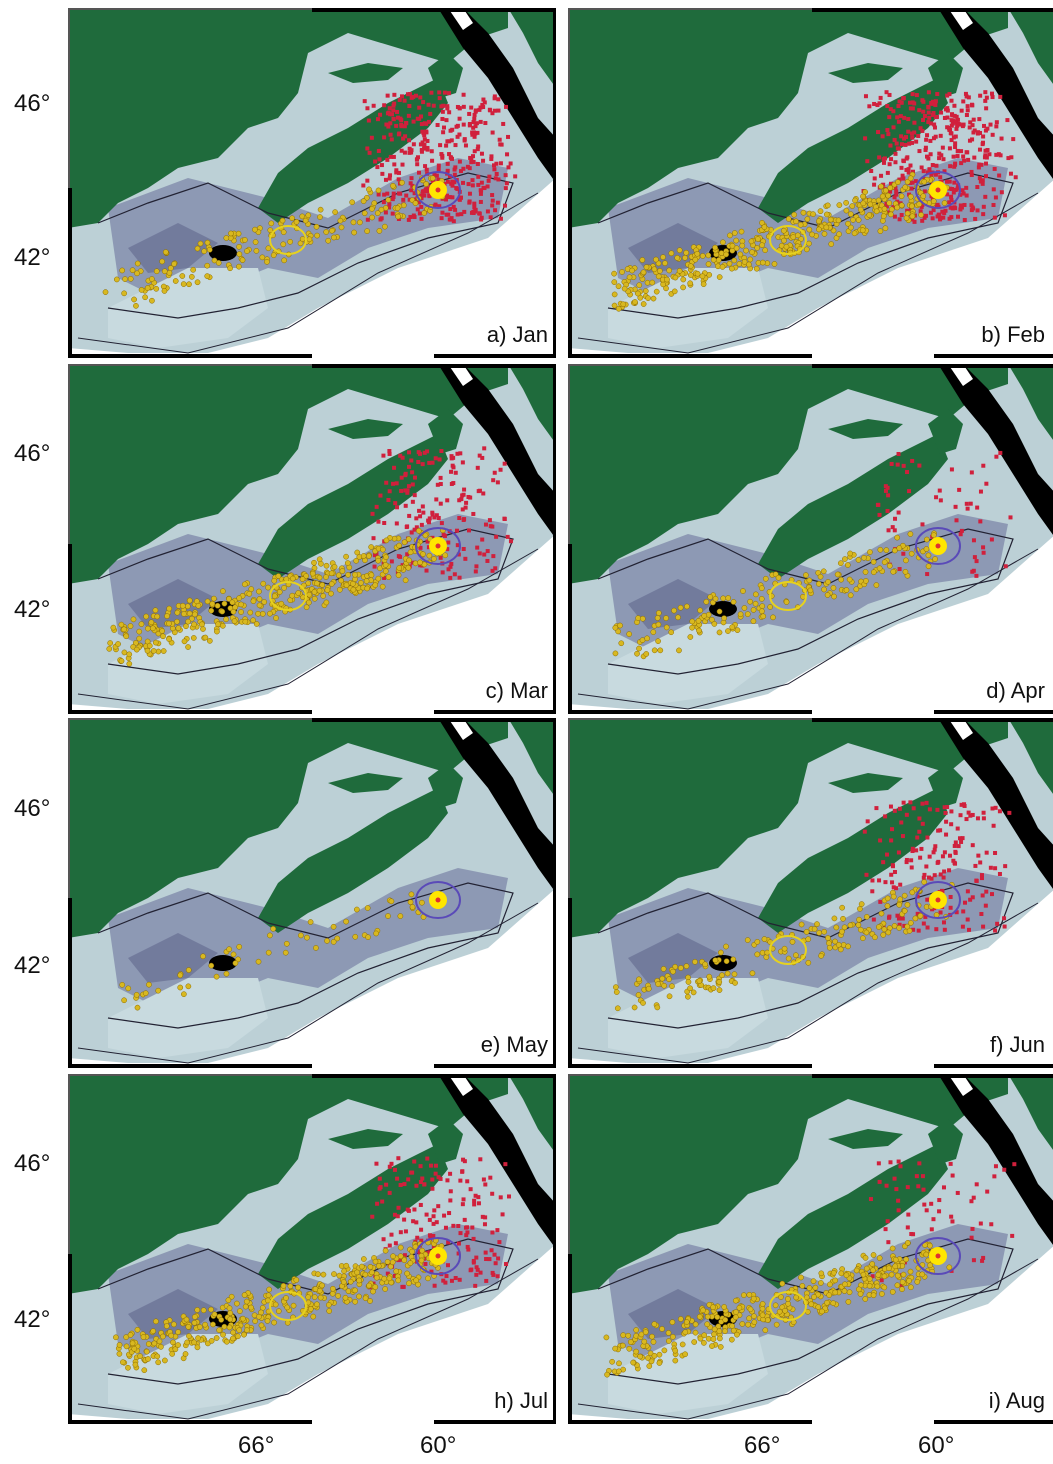 This screenshot has height=1464, width=1053. Describe the element at coordinates (810, 893) in the screenshot. I see `map-panel-jun: f) Jun` at that location.